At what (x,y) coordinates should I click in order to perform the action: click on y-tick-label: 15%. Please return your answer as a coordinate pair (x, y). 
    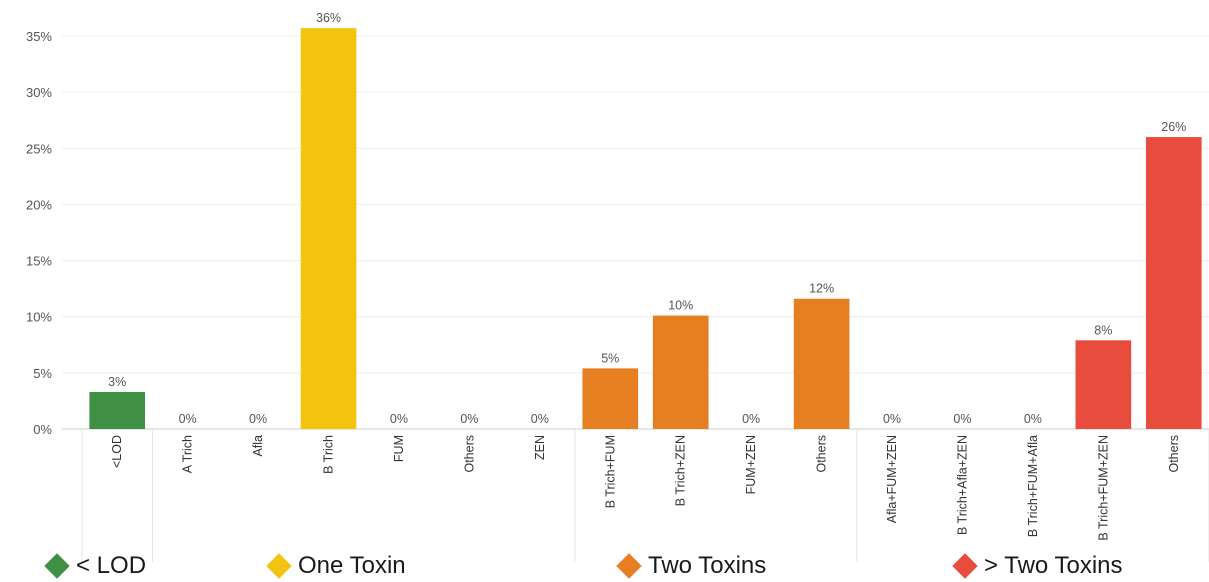
    Looking at the image, I should click on (39, 261).